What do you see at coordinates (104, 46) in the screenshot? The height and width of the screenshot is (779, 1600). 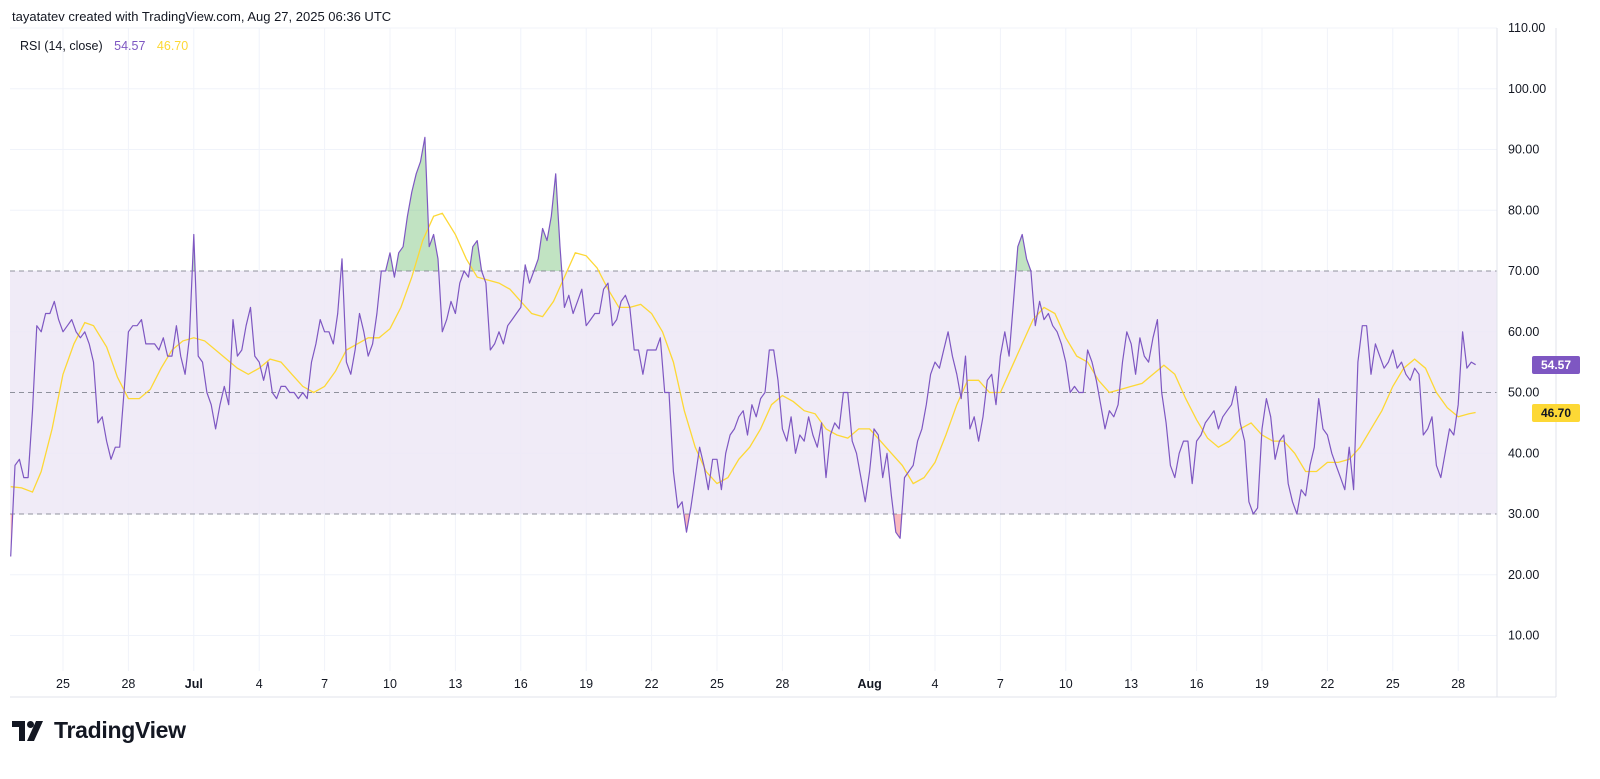 I see `indicator-legend: RSI (14, close) 54.57 46.70` at bounding box center [104, 46].